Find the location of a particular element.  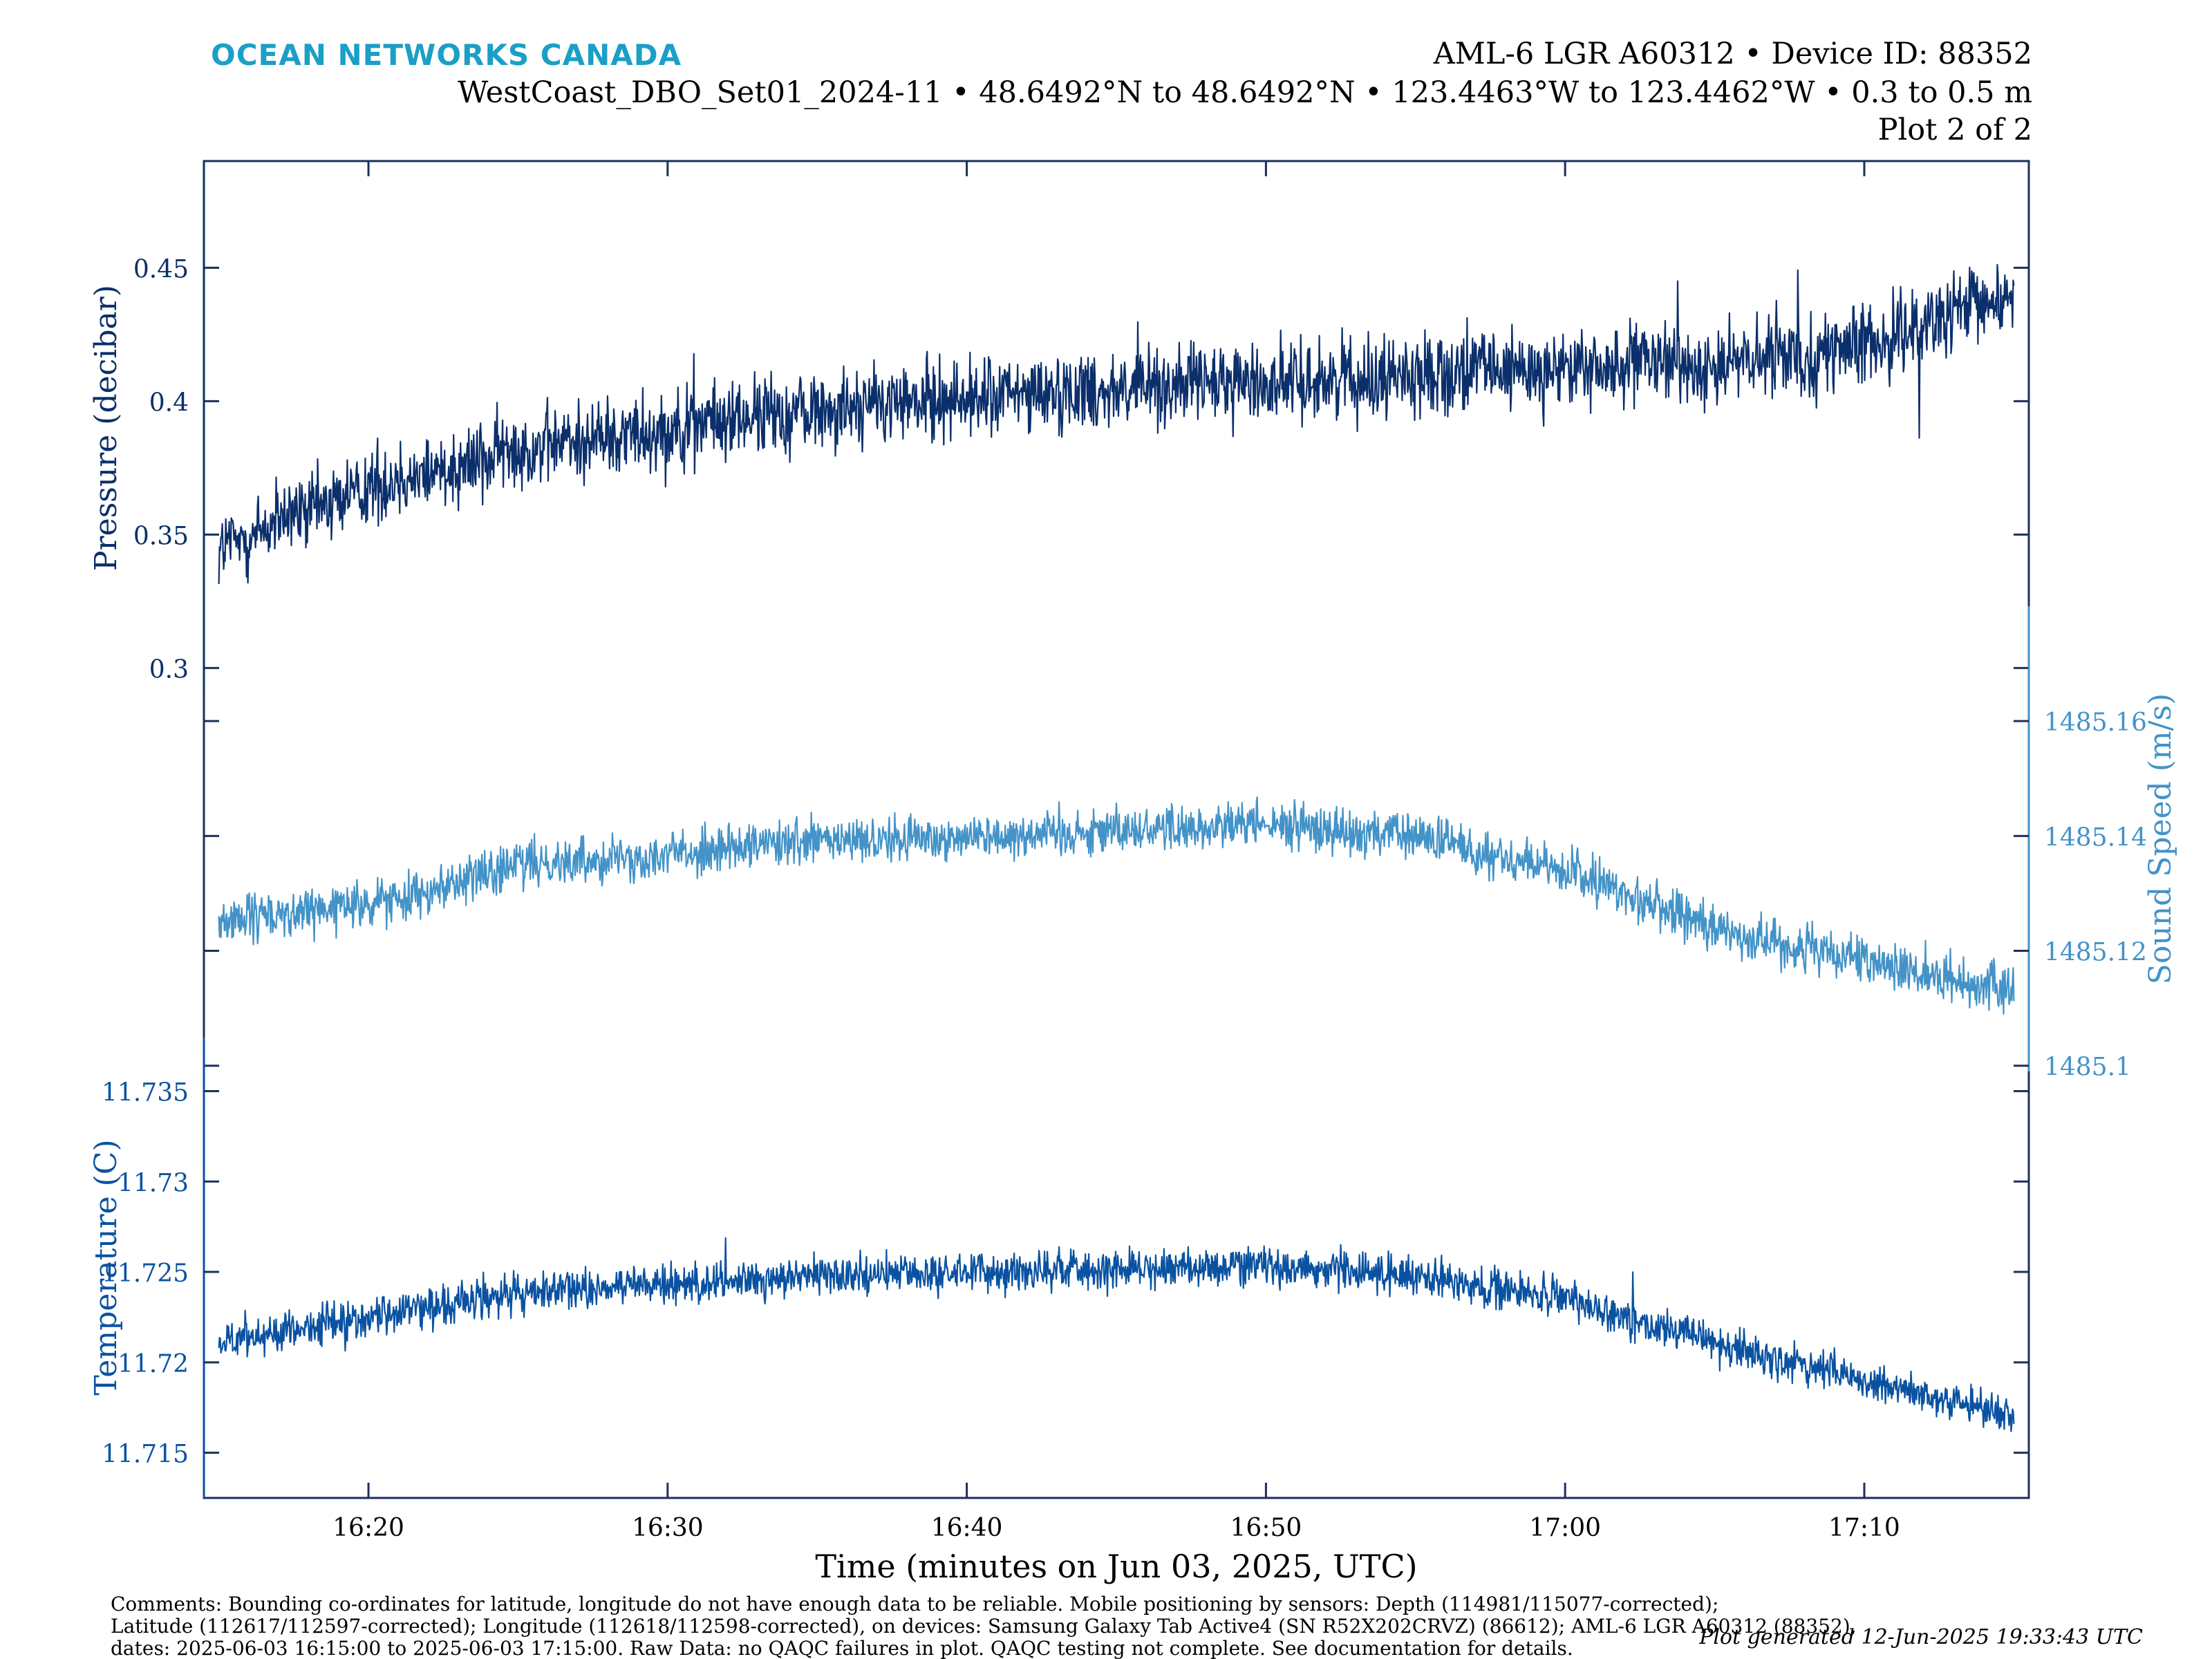

plot-generated-stamp: Plot generated 12-Jun-2025 19:33:43 UTC is located at coordinates (1920, 1637).